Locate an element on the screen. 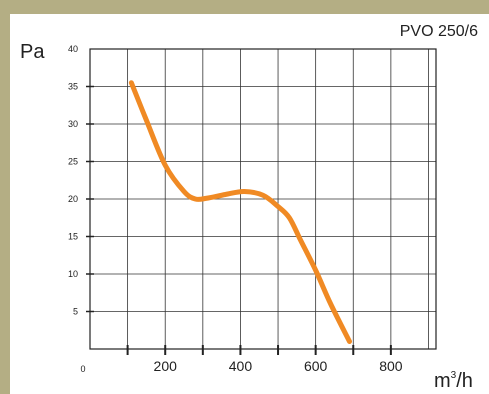 The image size is (489, 394). y-tick-label: 25 is located at coordinates (73, 162).